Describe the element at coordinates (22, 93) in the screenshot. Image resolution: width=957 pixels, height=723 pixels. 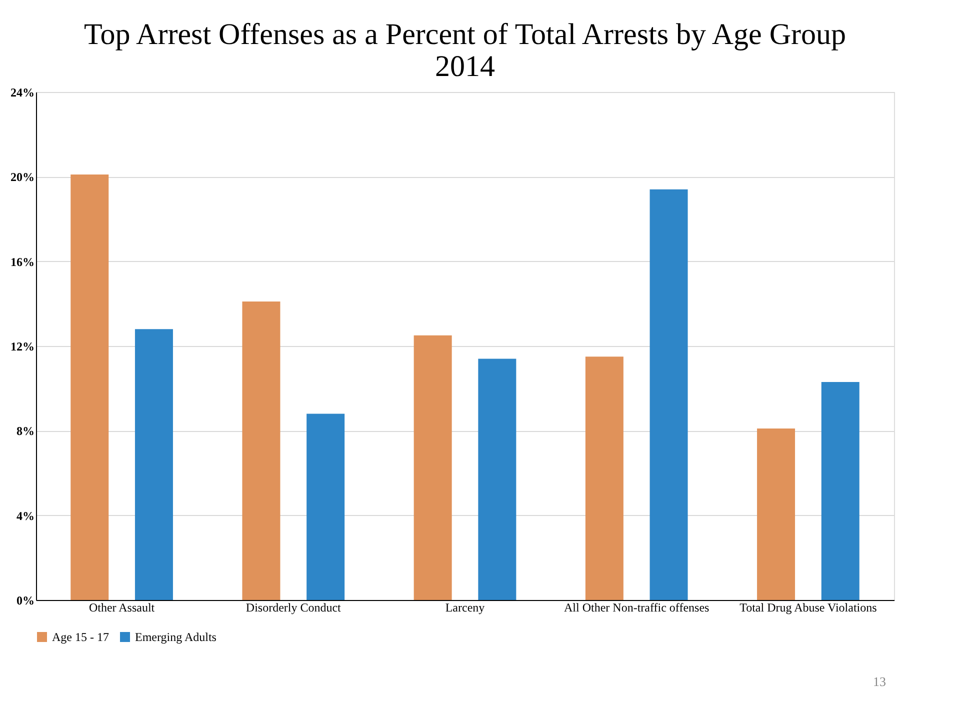
I see `y-tick-label: 24%` at that location.